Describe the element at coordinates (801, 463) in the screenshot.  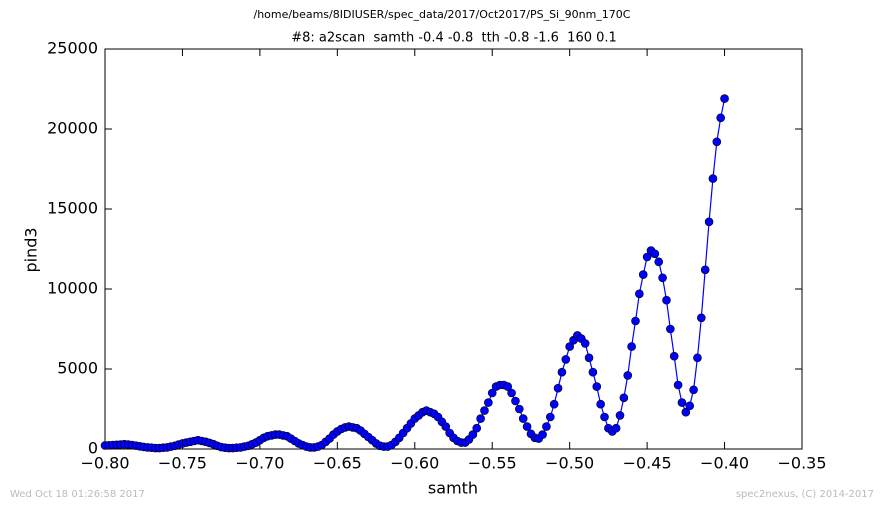
I see `x-tick-label: −0.35` at that location.